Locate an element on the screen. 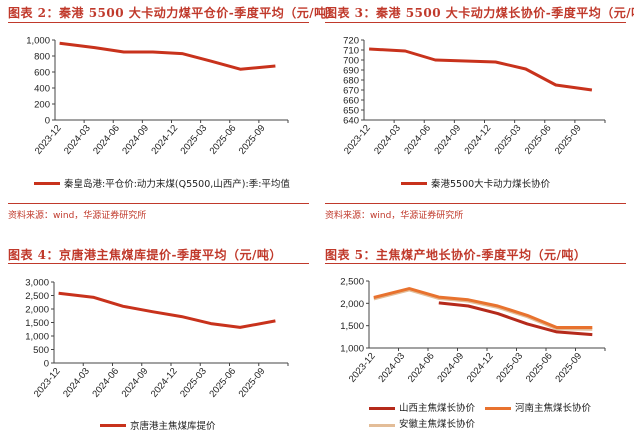 Image resolution: width=634 pixels, height=436 pixels. legend: 秦港5500大卡动力煤长协价 is located at coordinates (480, 183).